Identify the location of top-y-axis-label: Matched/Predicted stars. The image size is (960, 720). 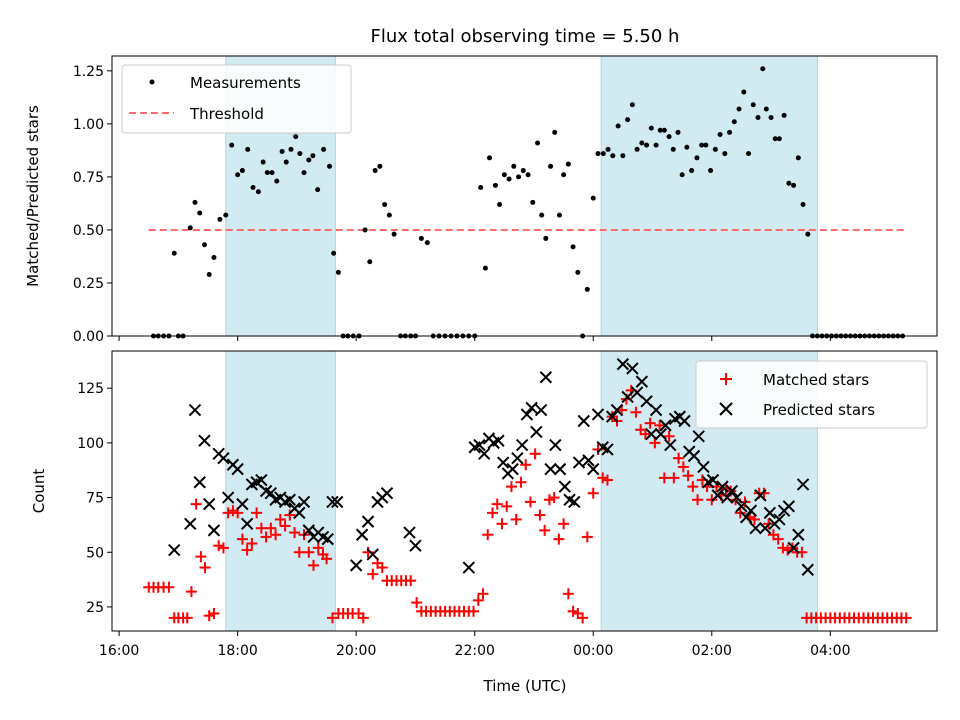
(33, 196).